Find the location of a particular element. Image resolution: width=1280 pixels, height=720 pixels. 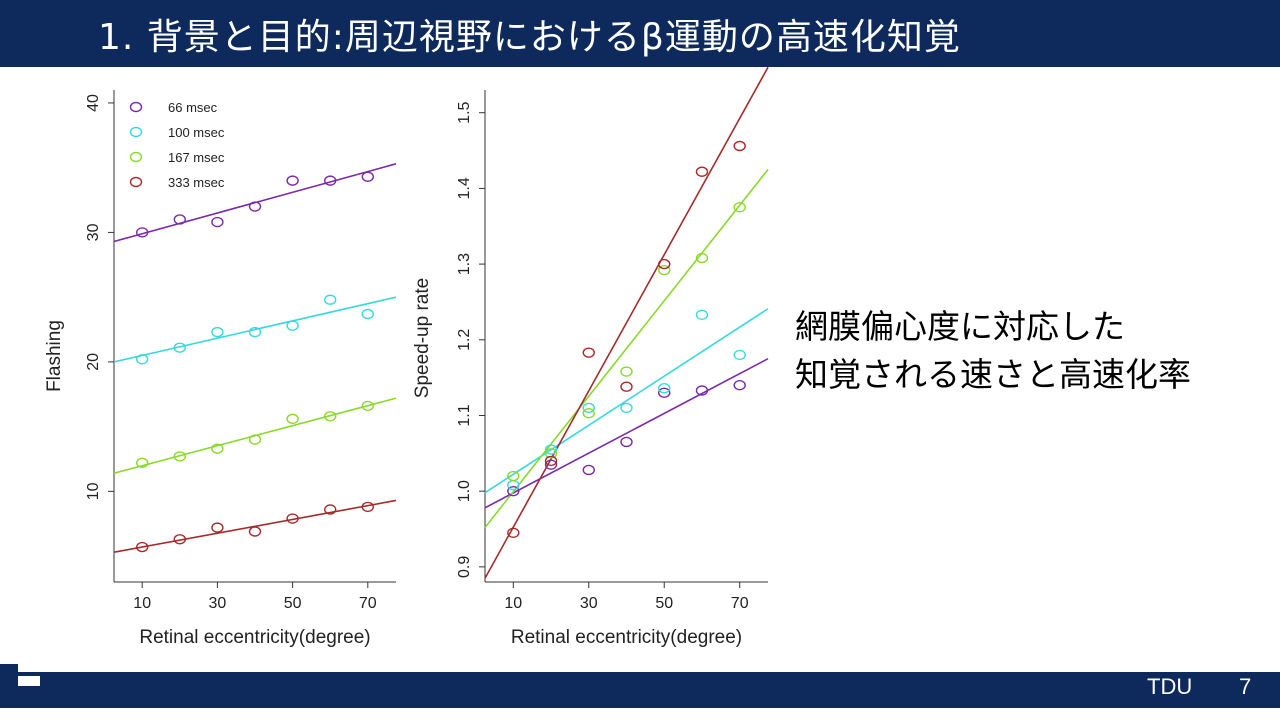

slide-description: 網膜偏心度に対応した 知覚される速さと高速化率 is located at coordinates (993, 351).